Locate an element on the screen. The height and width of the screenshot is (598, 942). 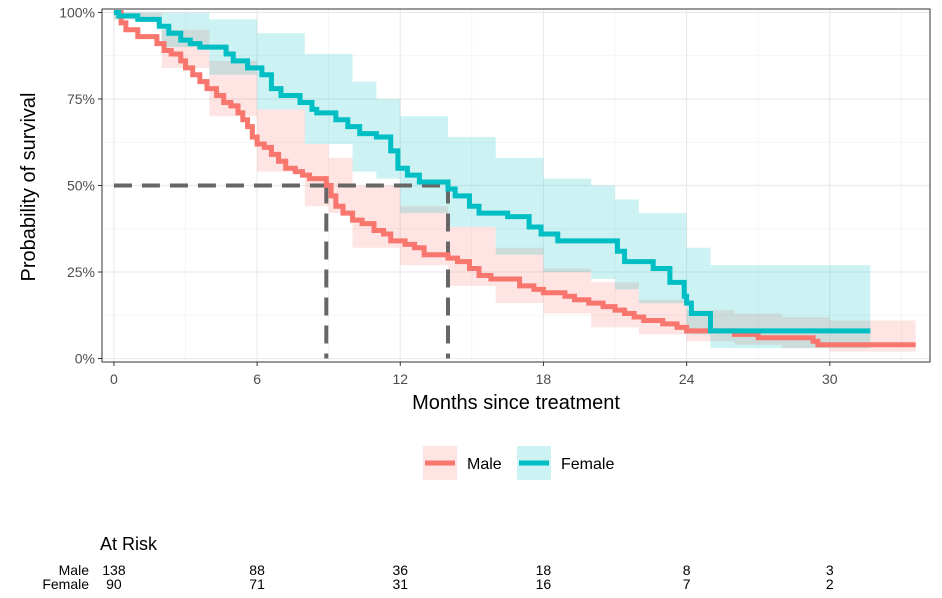
risk-table: Male 138 88 36 18 8 3 Female 90 71 31 16 7 2 is located at coordinates (438, 577).